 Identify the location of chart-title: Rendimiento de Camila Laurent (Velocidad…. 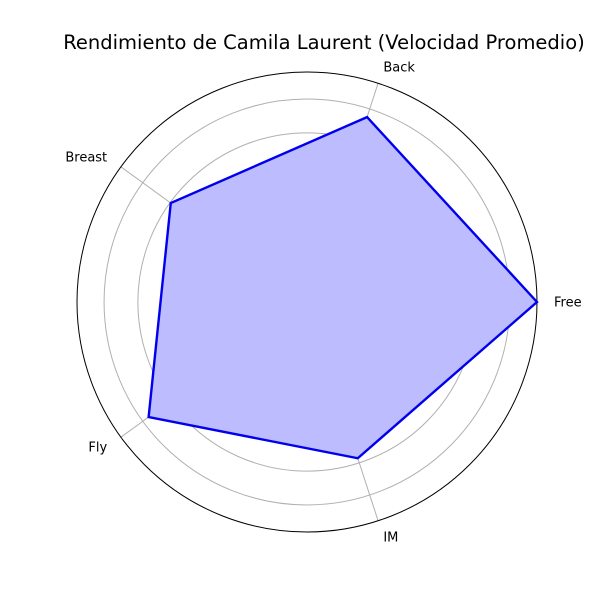
(324, 42).